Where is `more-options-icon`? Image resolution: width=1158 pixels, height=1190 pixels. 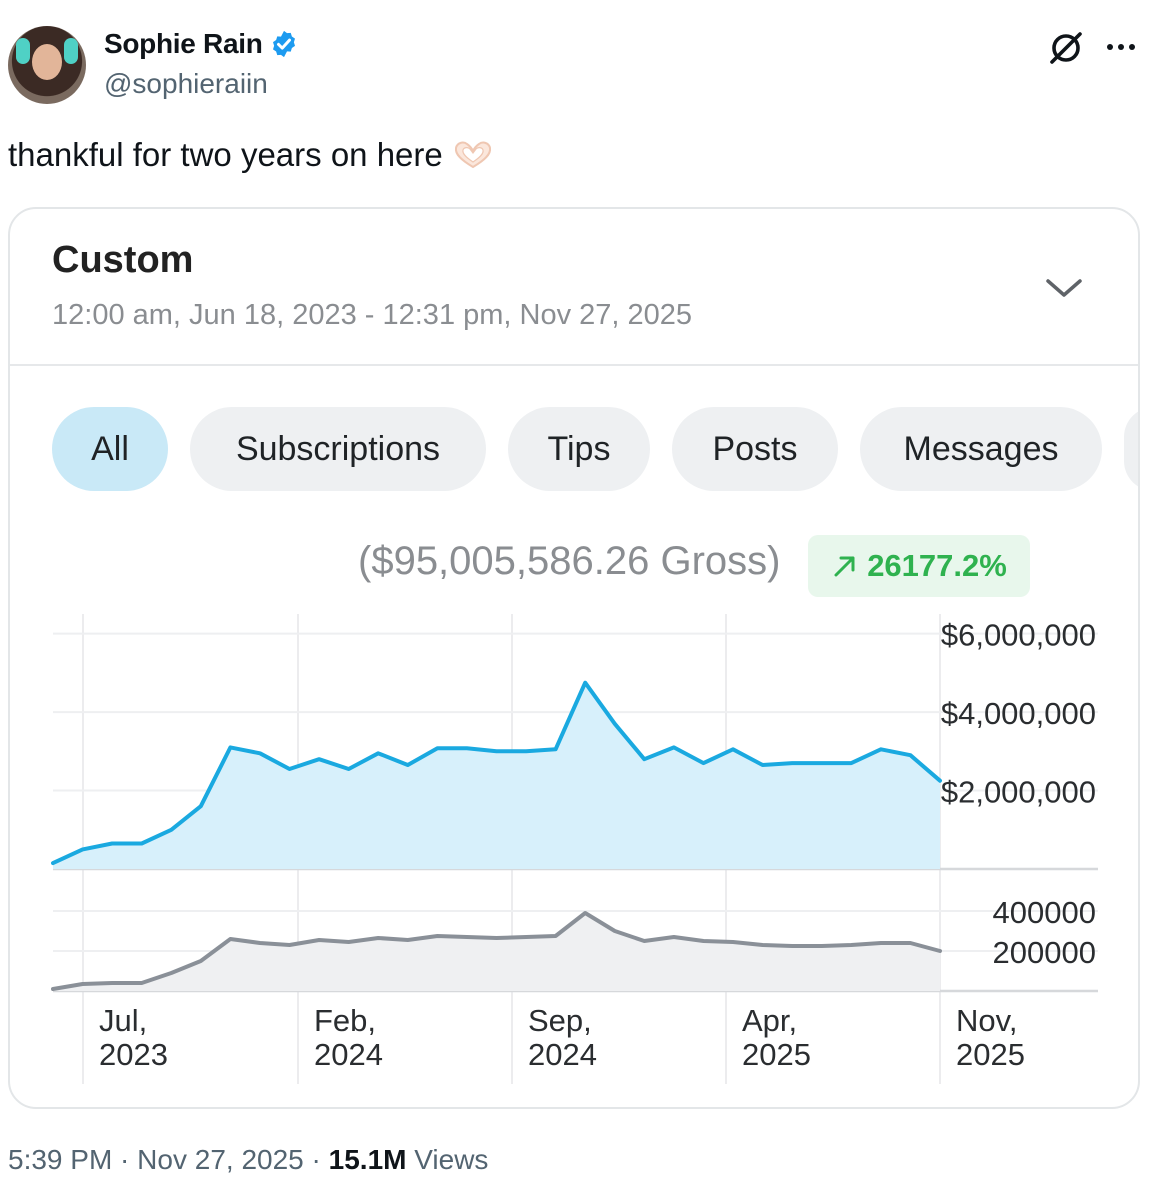
more-options-icon is located at coordinates (1121, 47).